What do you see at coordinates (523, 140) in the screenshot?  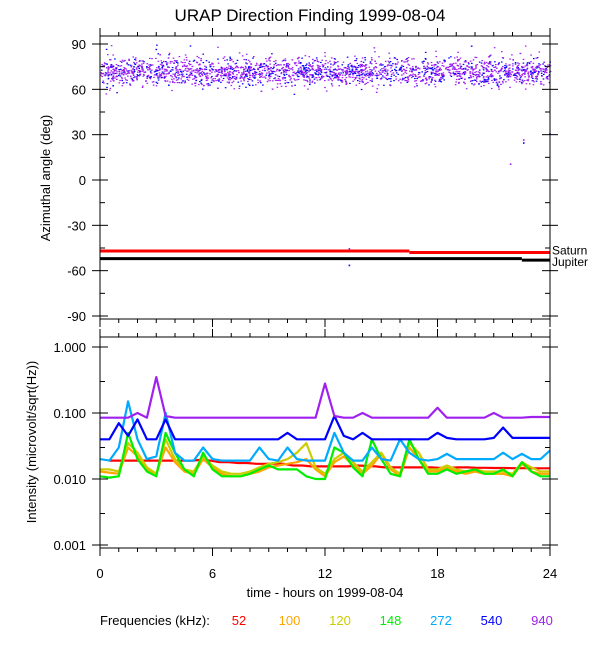 I see `outlier-point` at bounding box center [523, 140].